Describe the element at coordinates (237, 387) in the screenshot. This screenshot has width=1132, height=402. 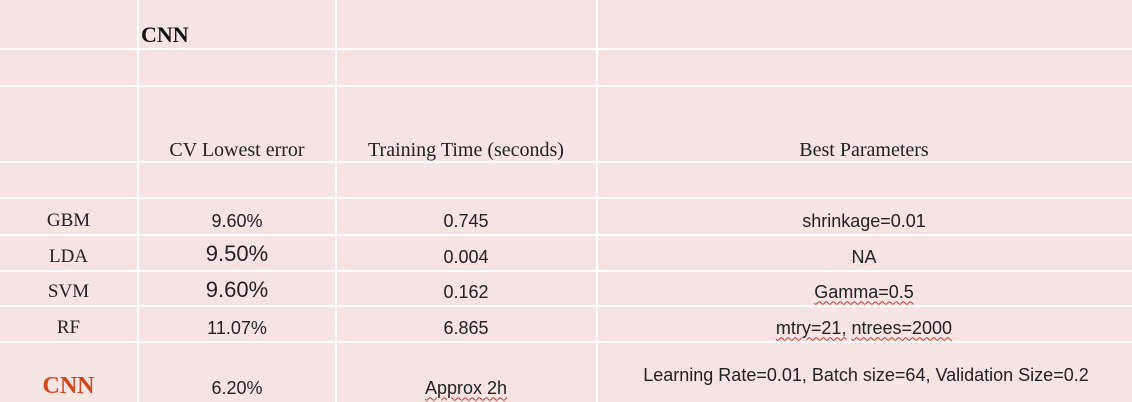
I see `cv-error-cnn: 6.20%` at that location.